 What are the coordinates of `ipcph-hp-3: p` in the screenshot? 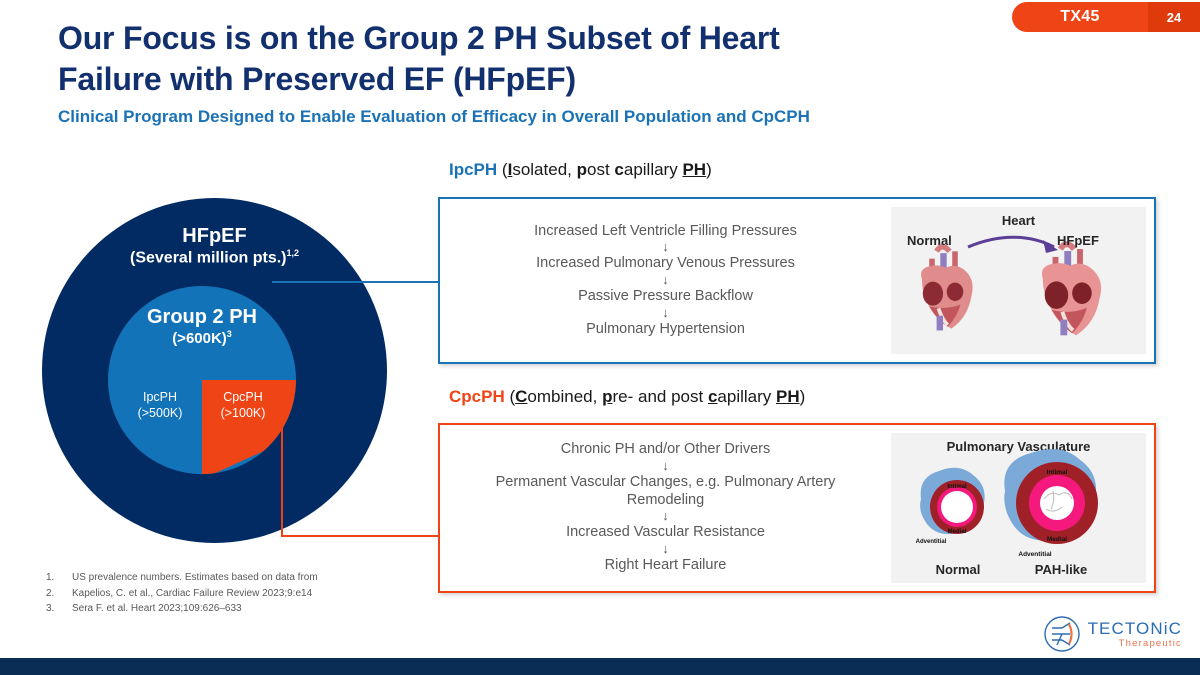 It's located at (581, 169).